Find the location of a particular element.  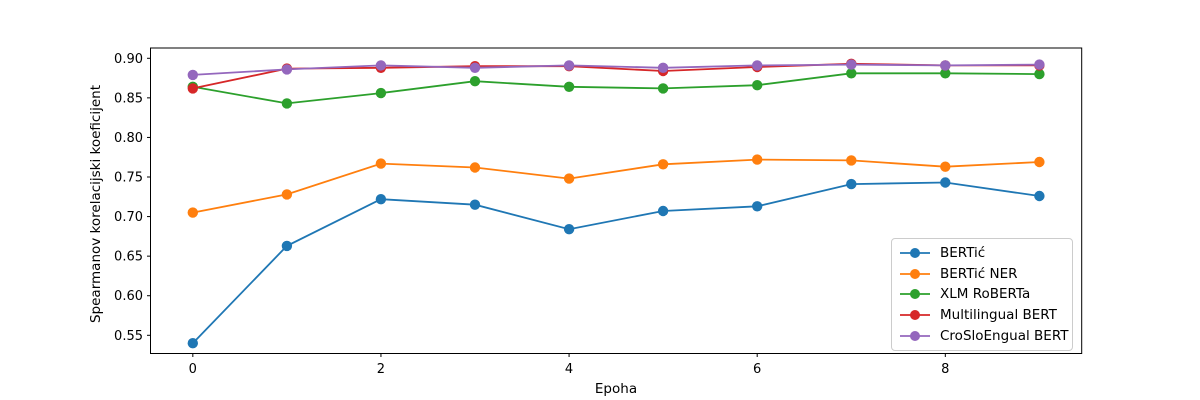

legend-label: BERTić is located at coordinates (963, 253).